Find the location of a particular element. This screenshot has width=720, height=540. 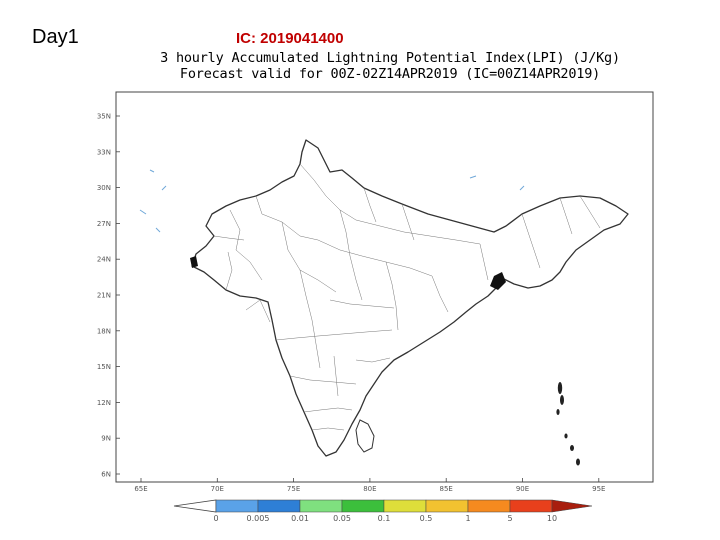

lat-tick-label: 9N is located at coordinates (106, 439).